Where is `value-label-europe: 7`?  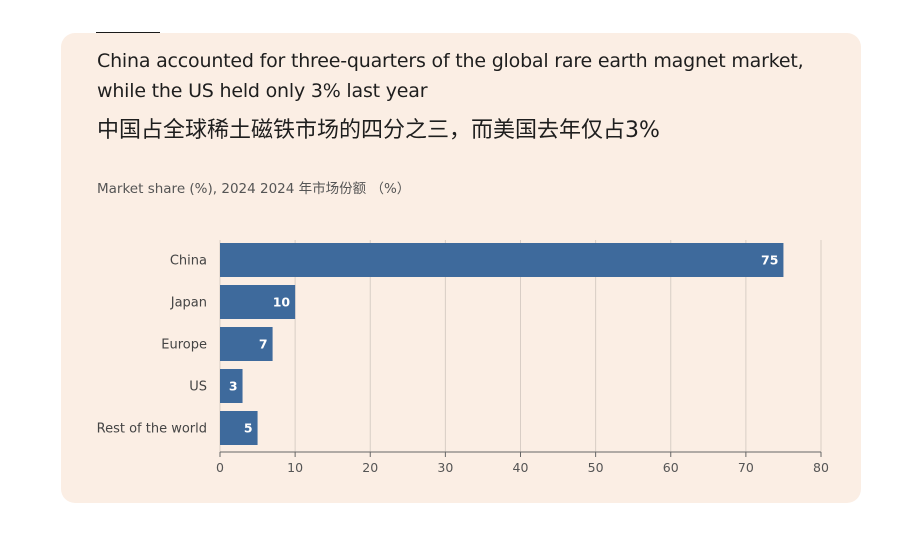
value-label-europe: 7 is located at coordinates (263, 344).